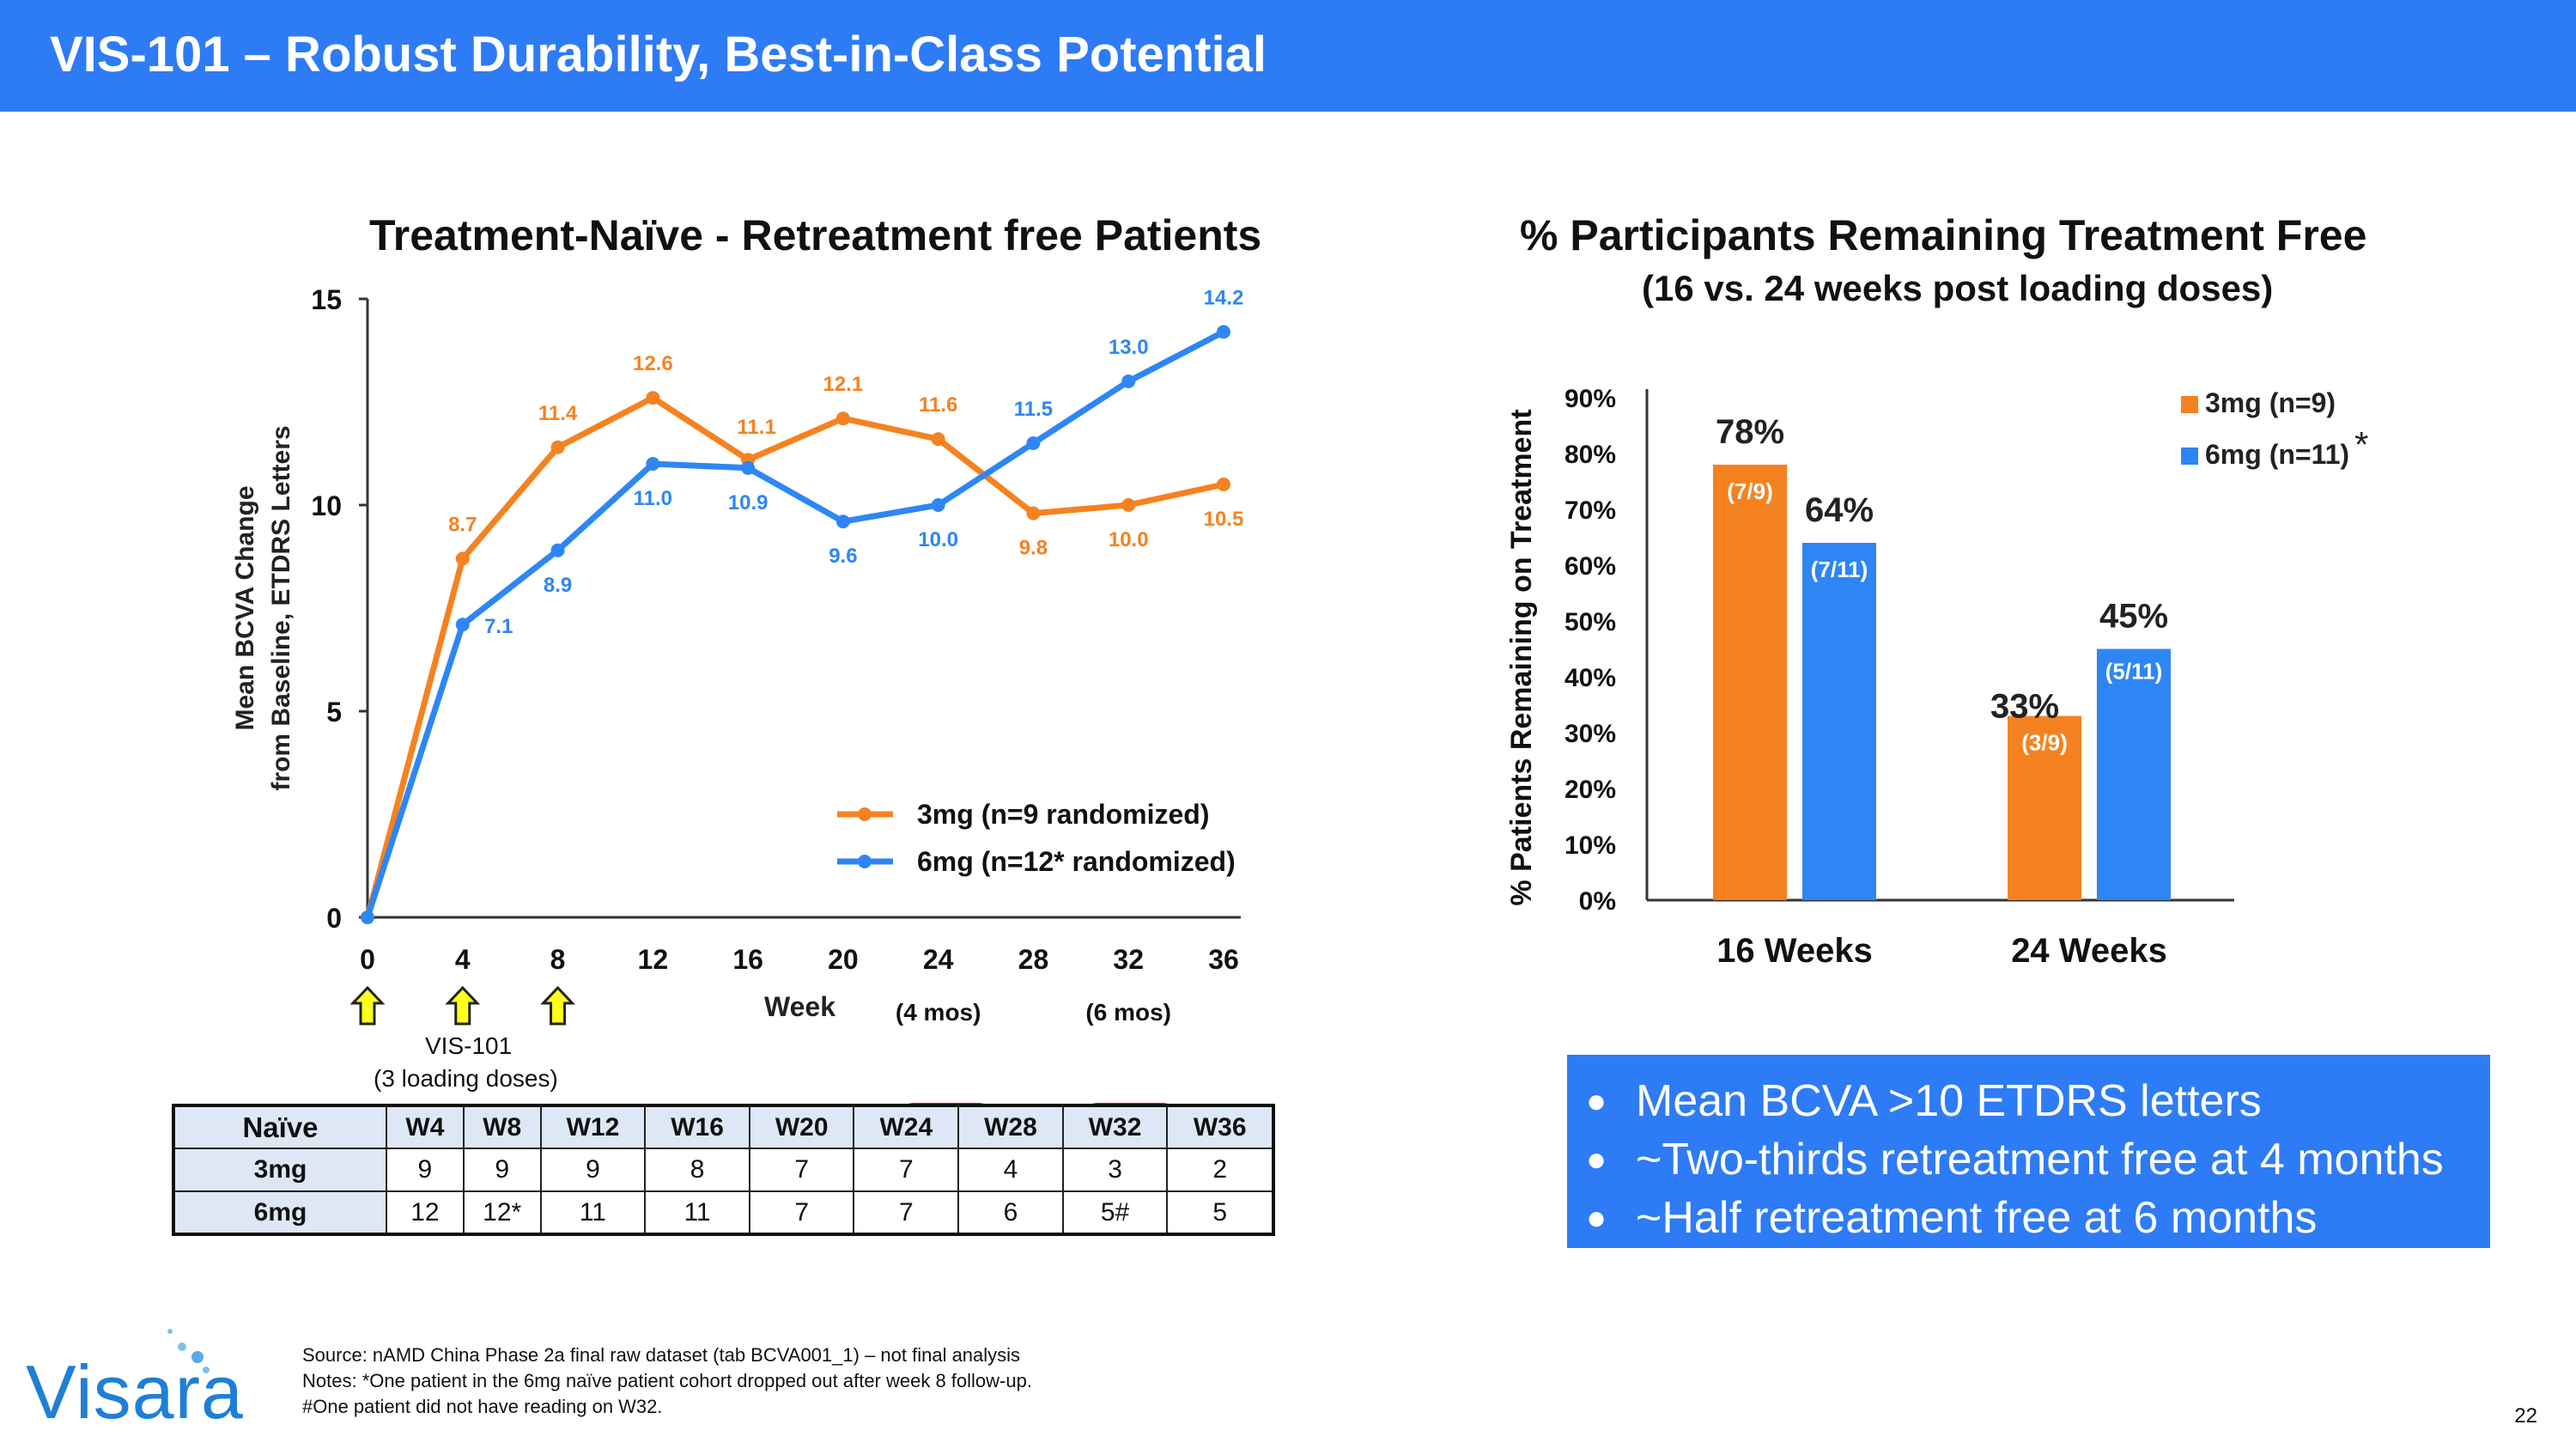 This screenshot has height=1449, width=2576. I want to click on table-cell: 12*, so click(502, 1212).